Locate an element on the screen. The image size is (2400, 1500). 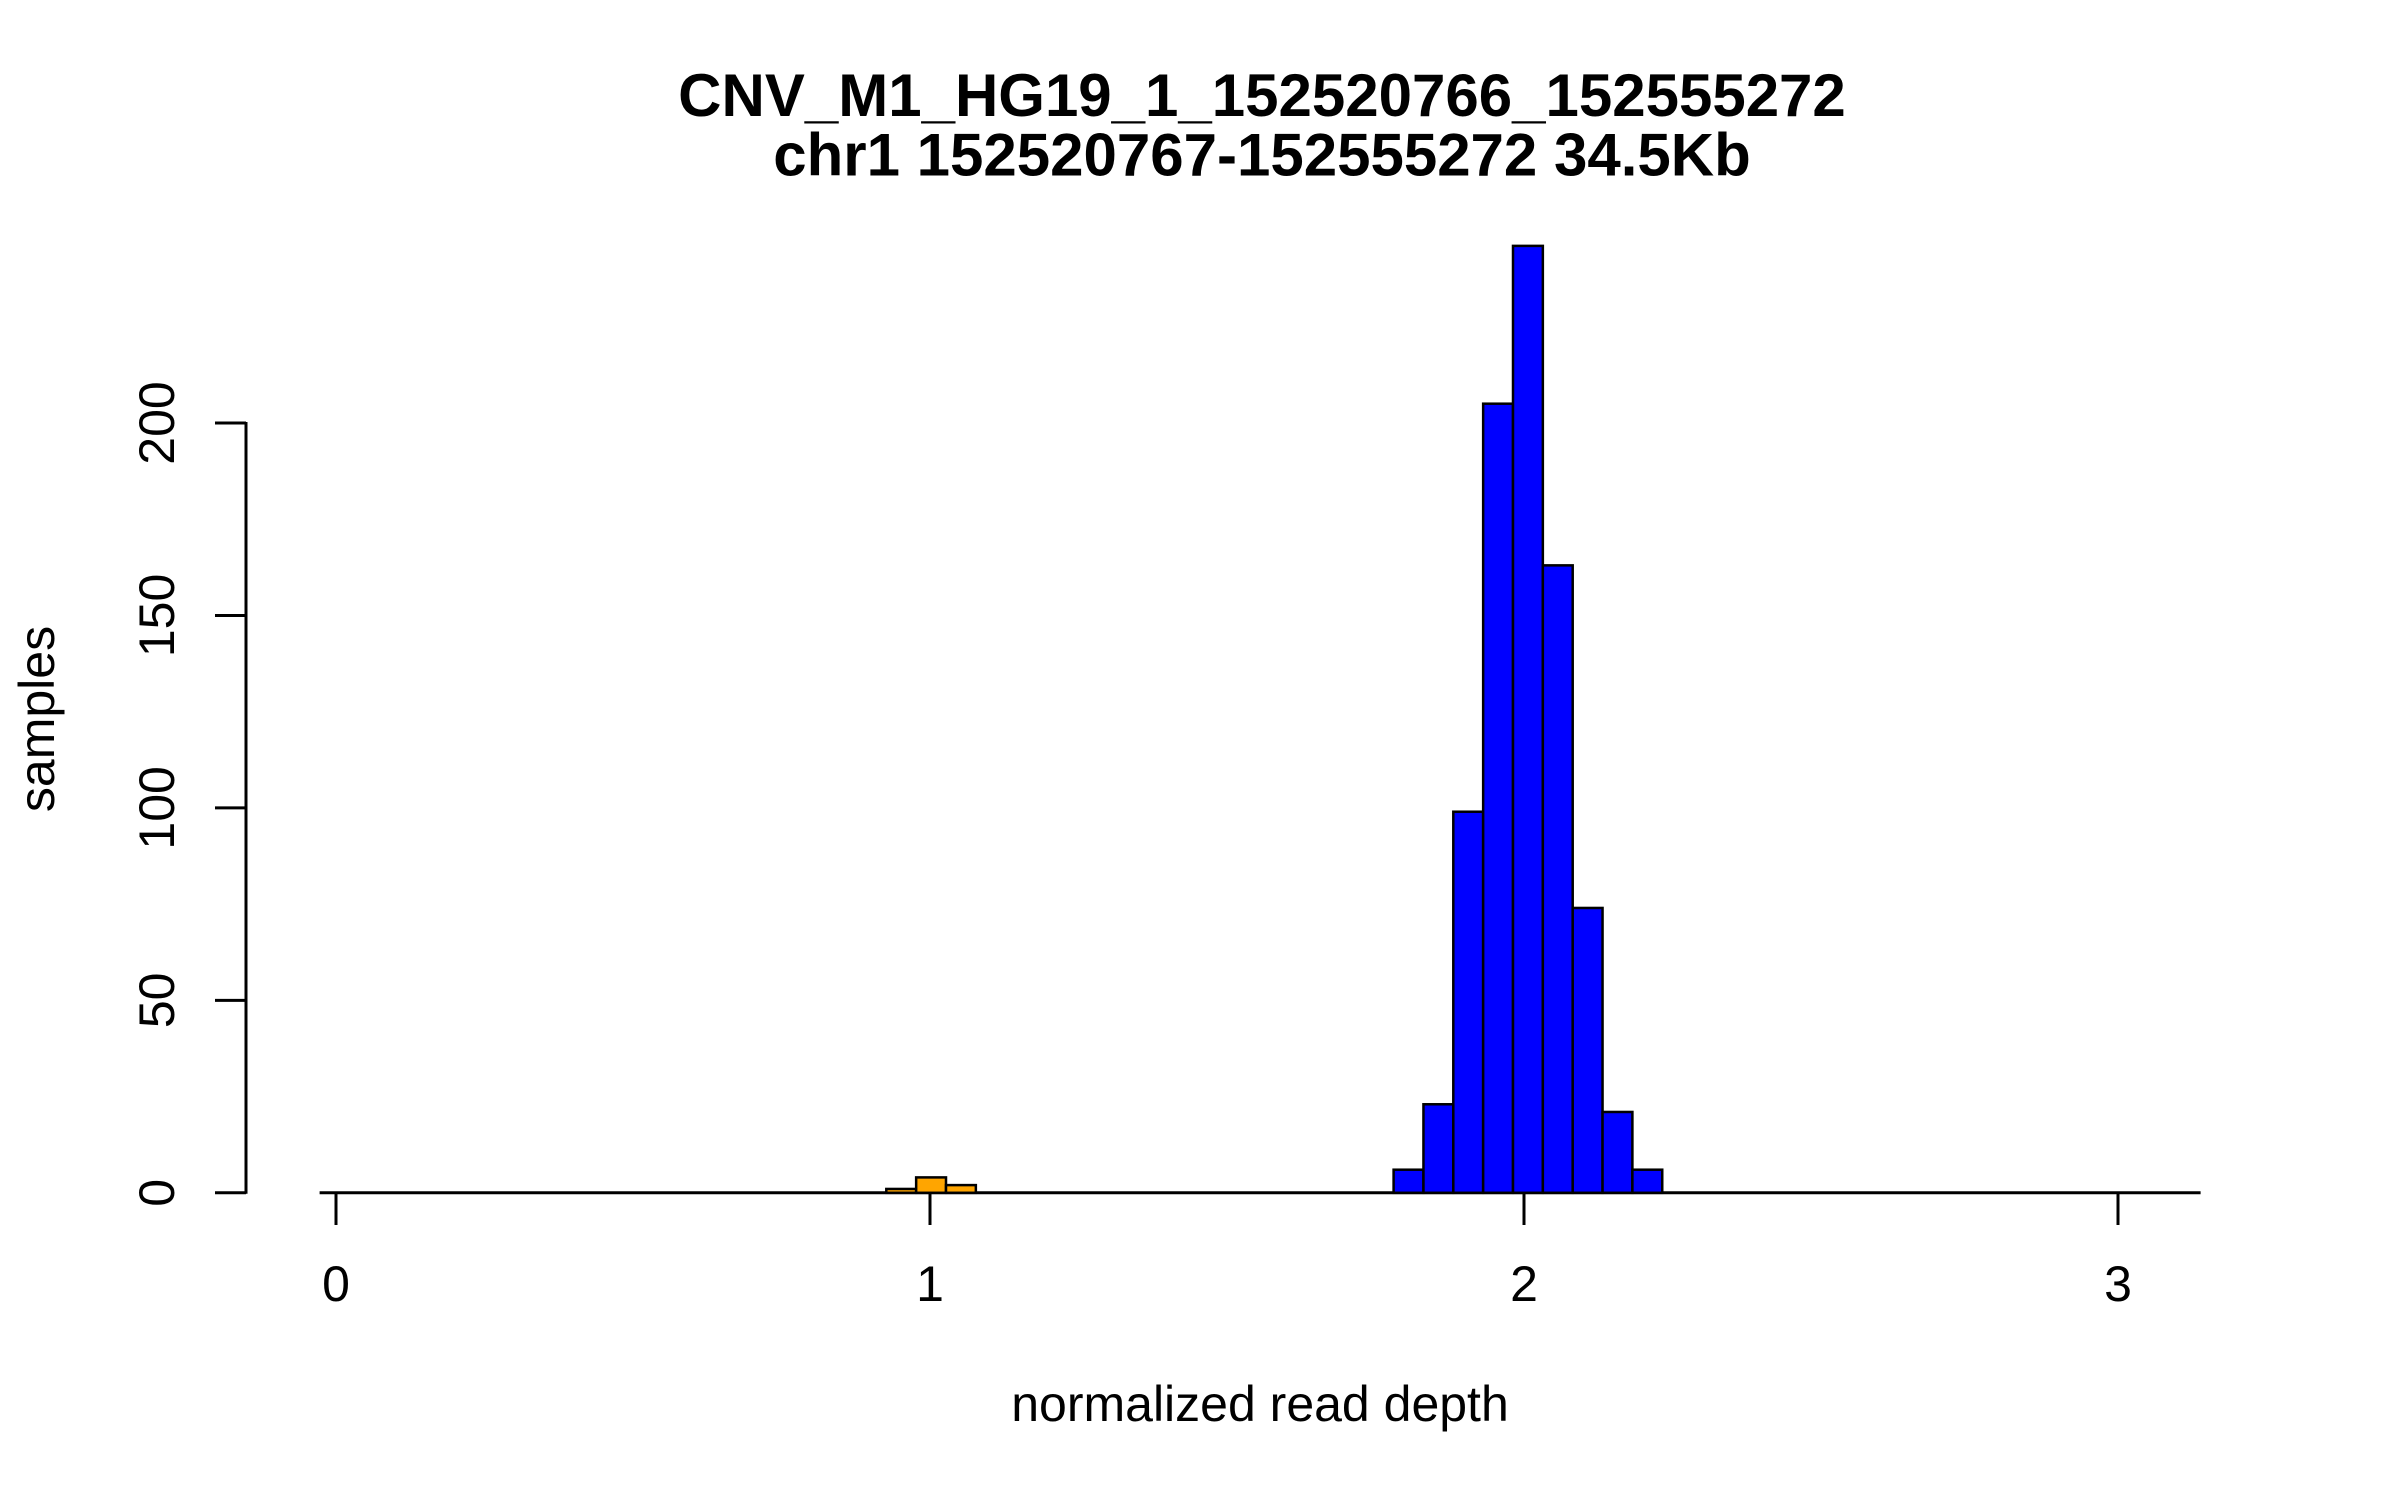
svg-text: samples is located at coordinates (37, 719).